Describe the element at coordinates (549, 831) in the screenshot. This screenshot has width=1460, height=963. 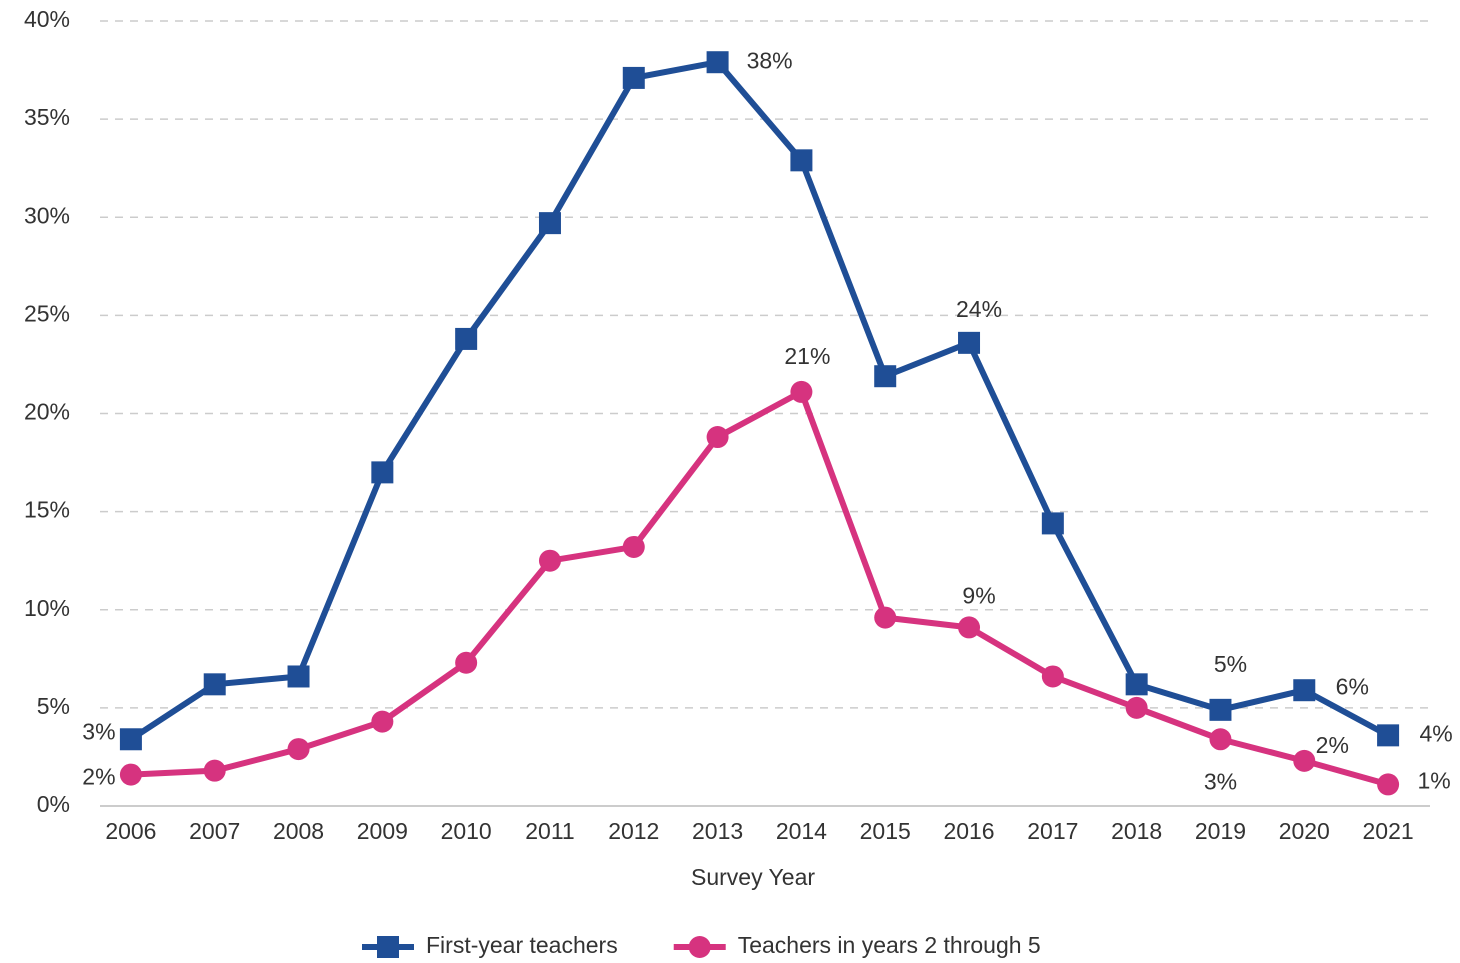
I see `x-tick-label: 2011` at that location.